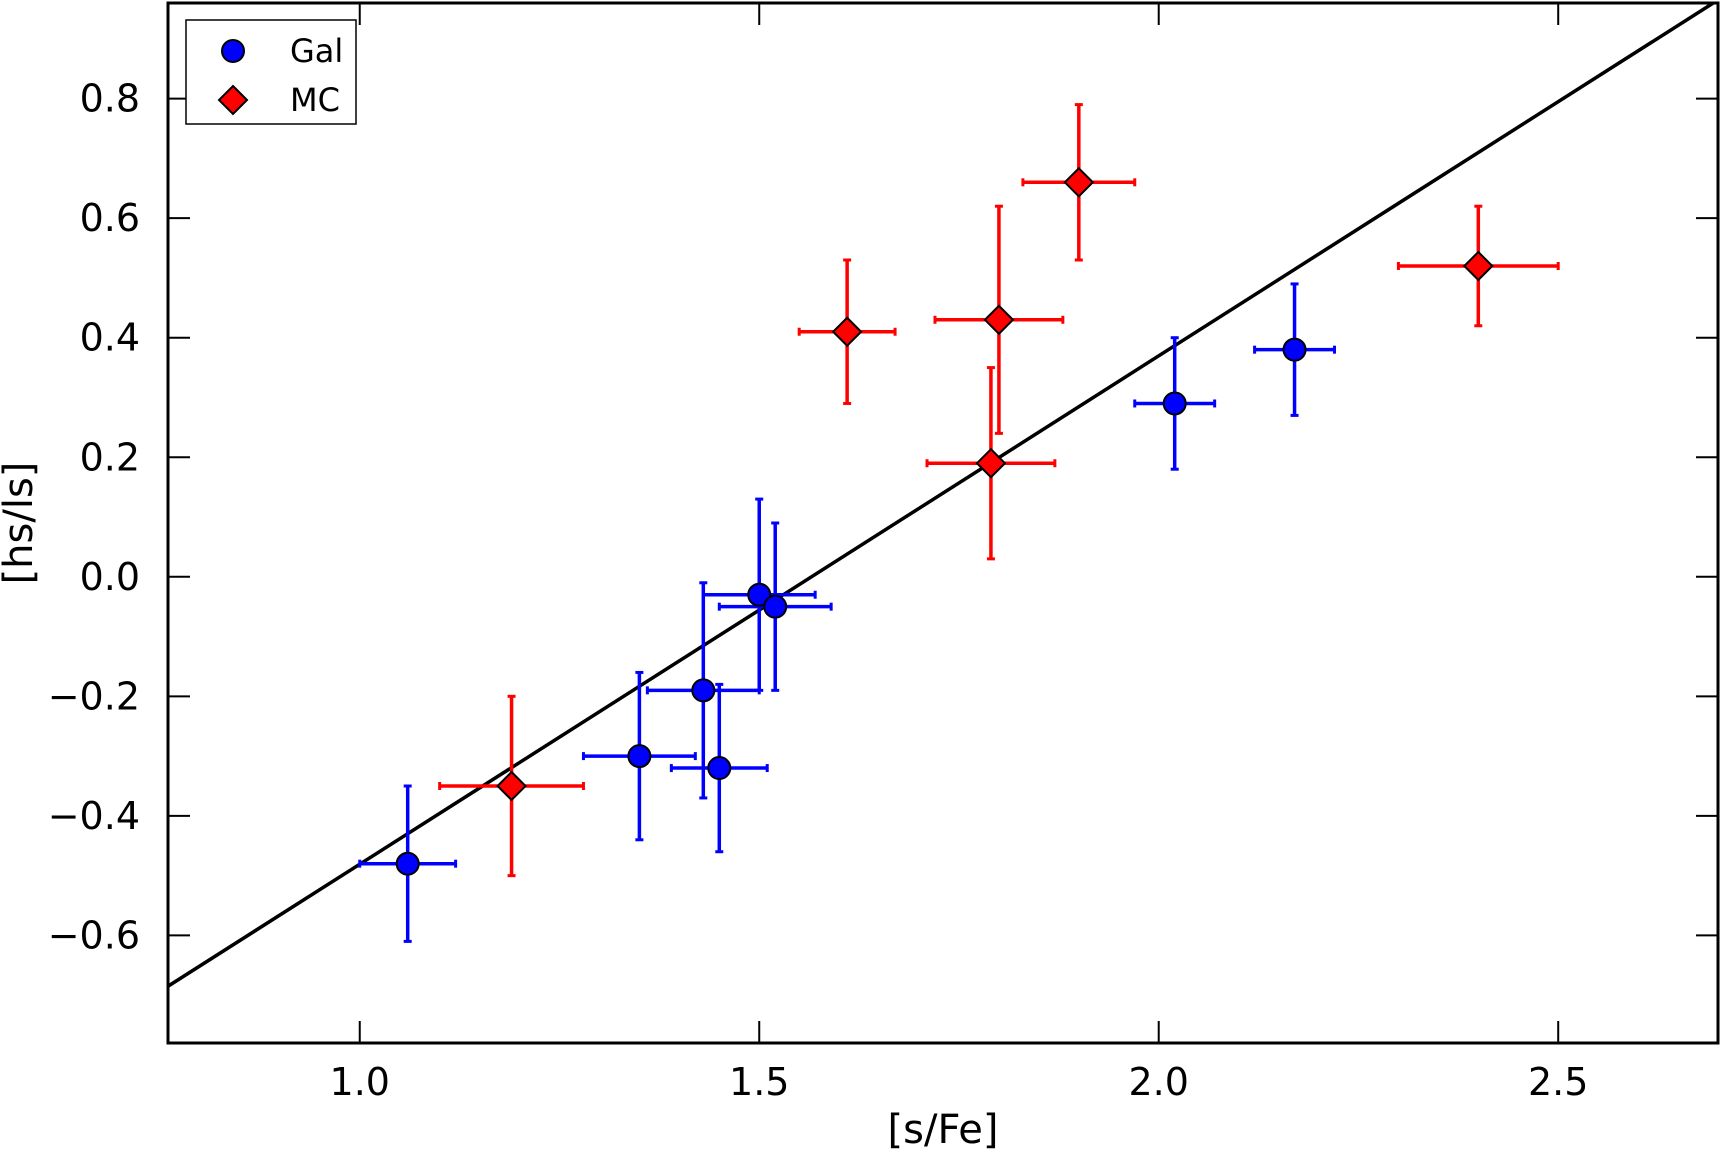 This screenshot has height=1151, width=1722. What do you see at coordinates (110, 218) in the screenshot?
I see `y-tick-label: 0.6` at bounding box center [110, 218].